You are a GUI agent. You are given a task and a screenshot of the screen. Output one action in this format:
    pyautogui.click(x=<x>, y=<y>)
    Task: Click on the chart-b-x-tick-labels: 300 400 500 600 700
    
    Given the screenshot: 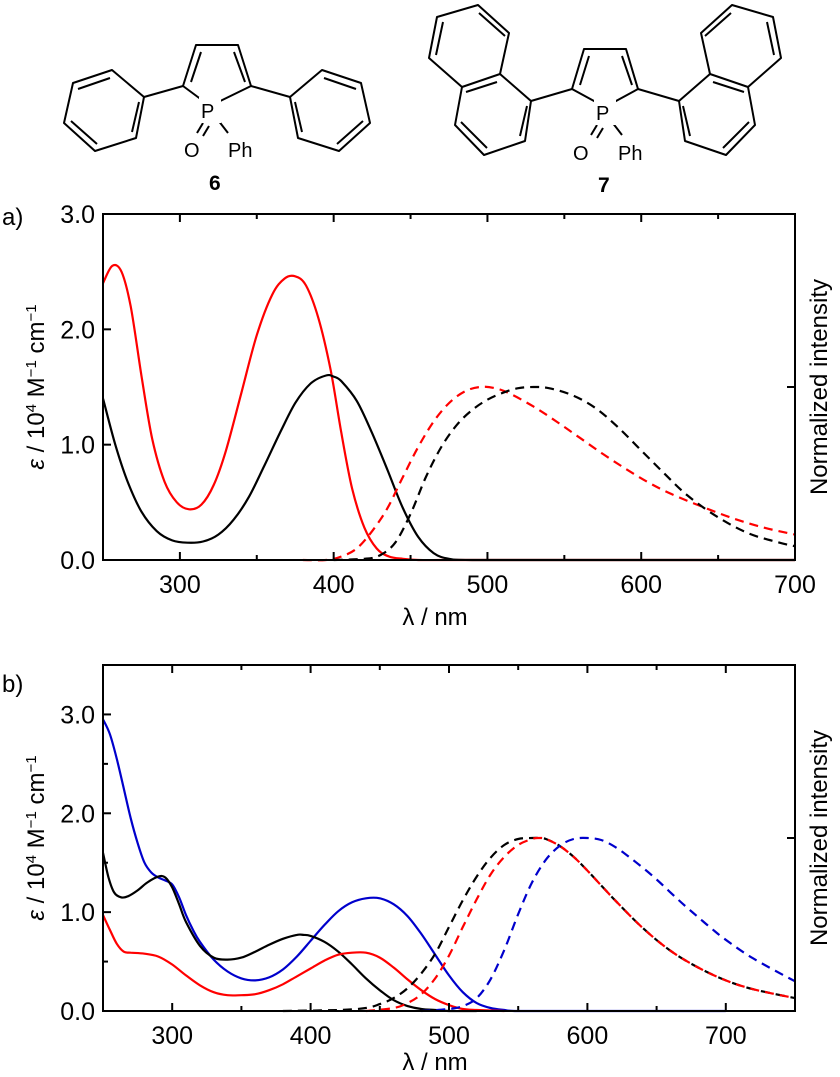 What is the action you would take?
    pyautogui.click(x=448, y=1036)
    